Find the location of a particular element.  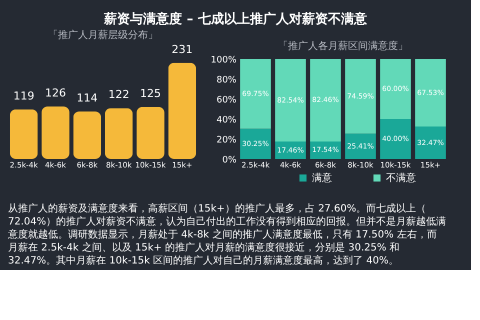

y-tick-label: 60% is located at coordinates (226, 101).